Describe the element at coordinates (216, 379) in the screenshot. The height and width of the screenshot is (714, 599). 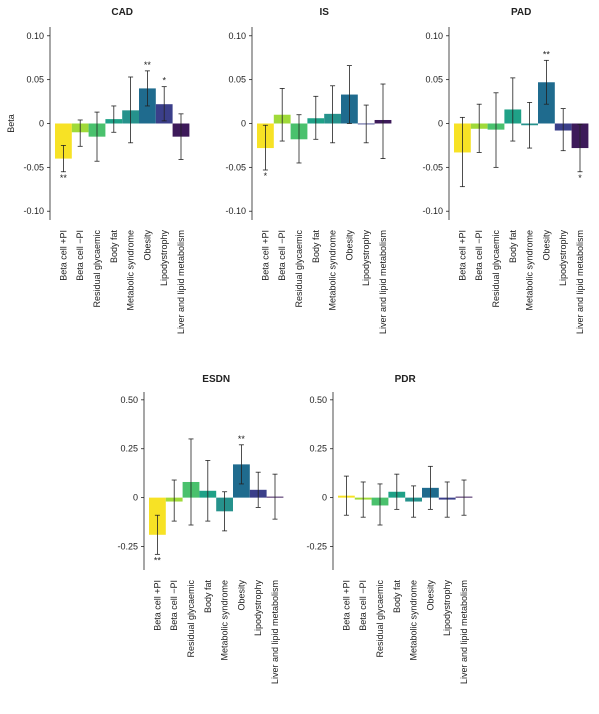
I see `panel-title: ESDN` at that location.